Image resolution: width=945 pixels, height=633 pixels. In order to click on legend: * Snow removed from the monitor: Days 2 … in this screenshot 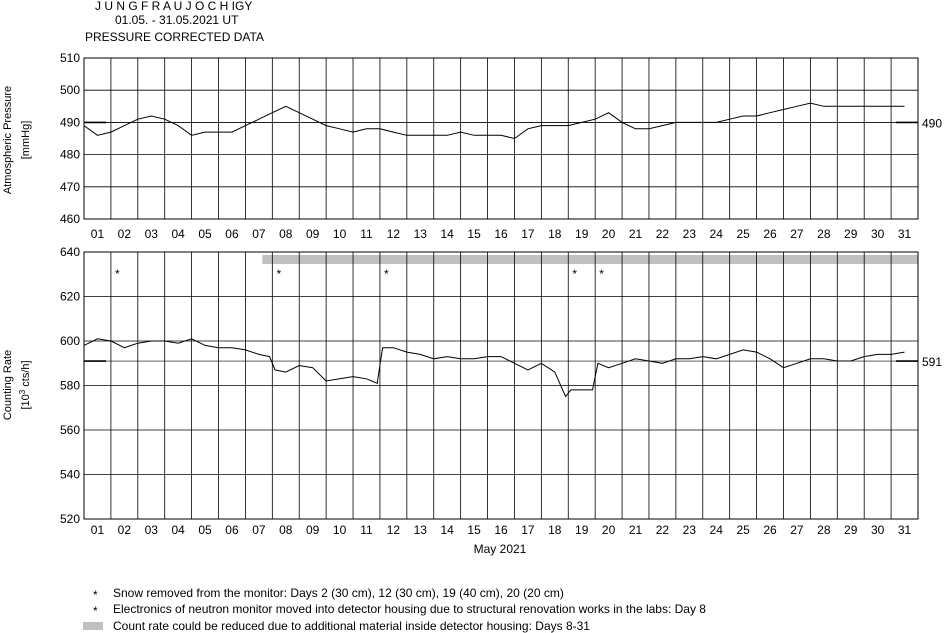, I will do `click(394, 609)`.